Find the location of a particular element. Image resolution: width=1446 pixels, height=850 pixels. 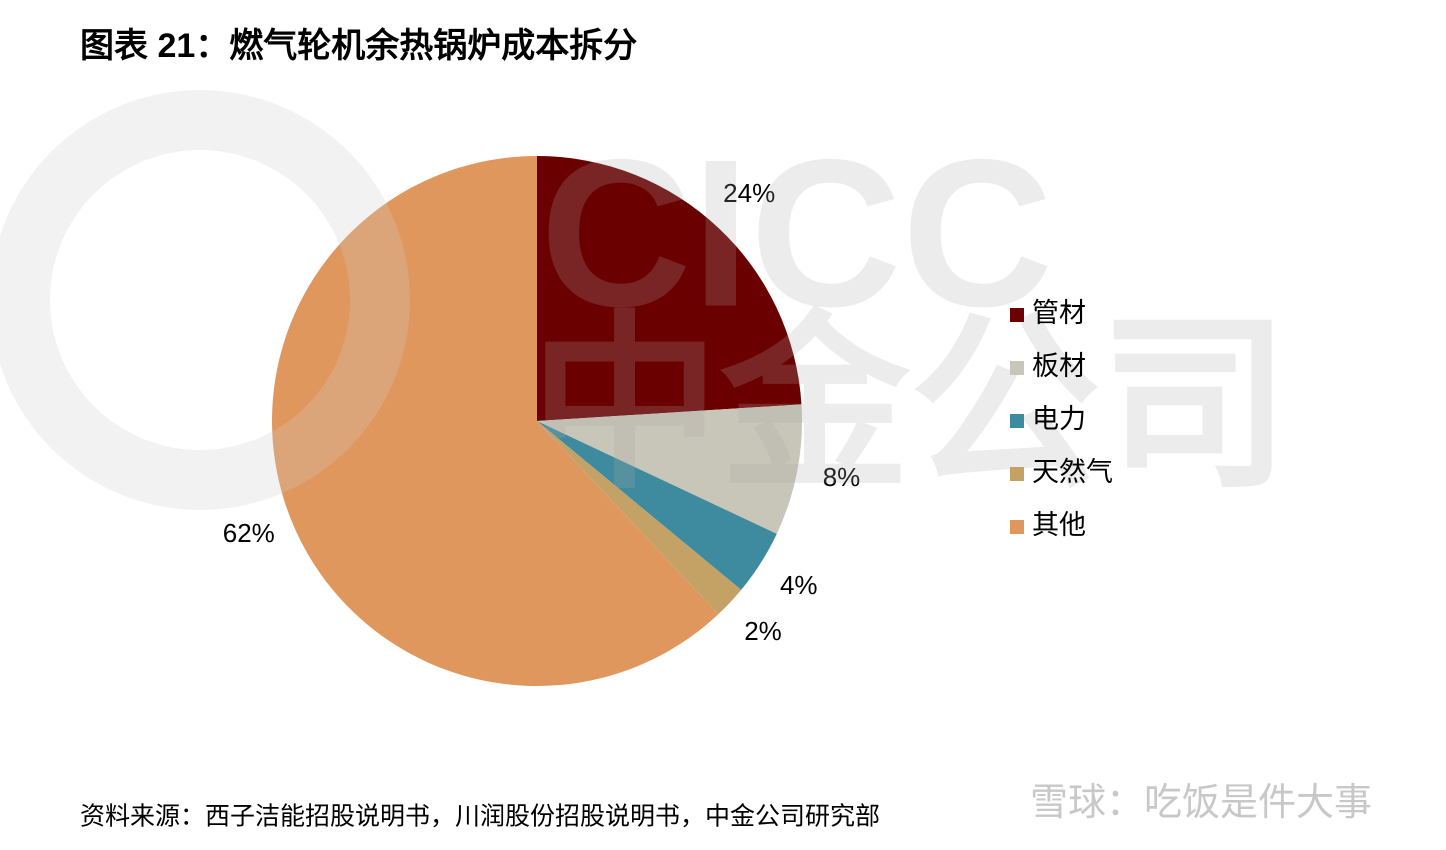

chart-title: 图表 21：燃气轮机余热锅炉成本拆分 is located at coordinates (358, 45).